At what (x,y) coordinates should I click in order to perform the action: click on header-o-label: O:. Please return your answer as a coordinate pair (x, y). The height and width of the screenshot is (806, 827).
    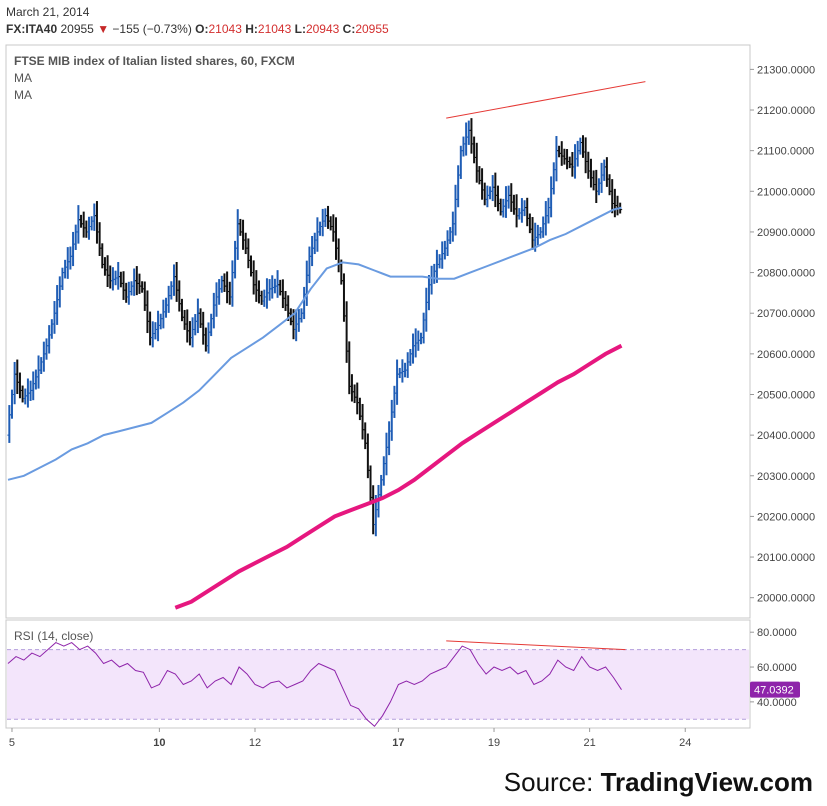
    Looking at the image, I should click on (202, 29).